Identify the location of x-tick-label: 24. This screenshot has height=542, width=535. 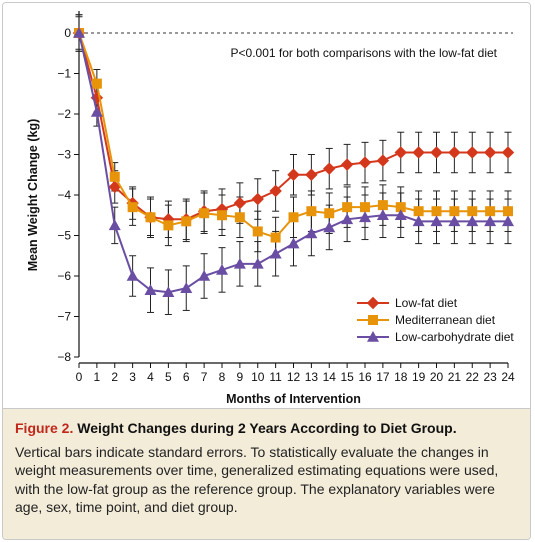
(508, 377).